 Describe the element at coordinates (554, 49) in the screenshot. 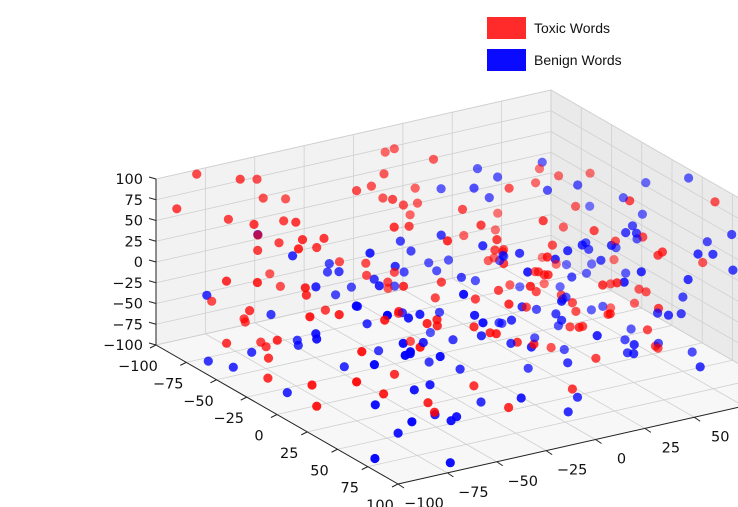

I see `legend: Toxic Words Benign Words` at that location.